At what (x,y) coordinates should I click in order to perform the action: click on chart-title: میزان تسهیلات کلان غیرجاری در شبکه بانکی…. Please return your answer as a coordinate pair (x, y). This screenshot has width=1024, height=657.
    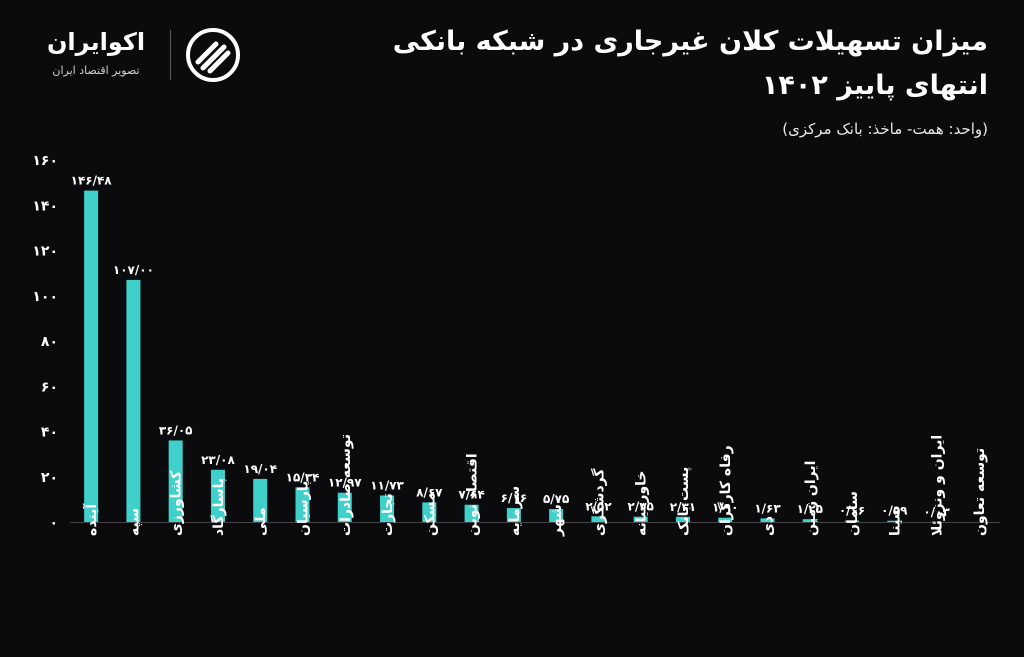
    Looking at the image, I should click on (690, 64).